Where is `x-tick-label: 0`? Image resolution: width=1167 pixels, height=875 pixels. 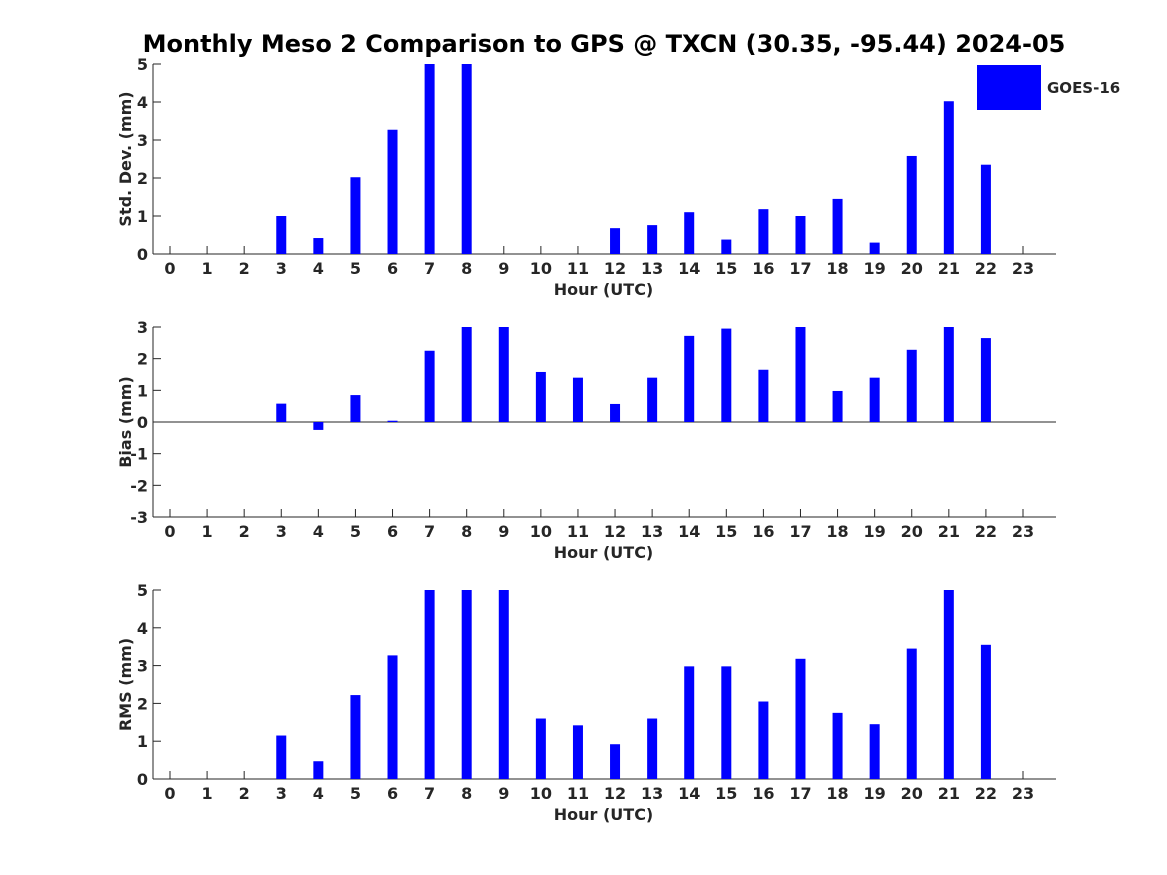 x-tick-label: 0 is located at coordinates (169, 531).